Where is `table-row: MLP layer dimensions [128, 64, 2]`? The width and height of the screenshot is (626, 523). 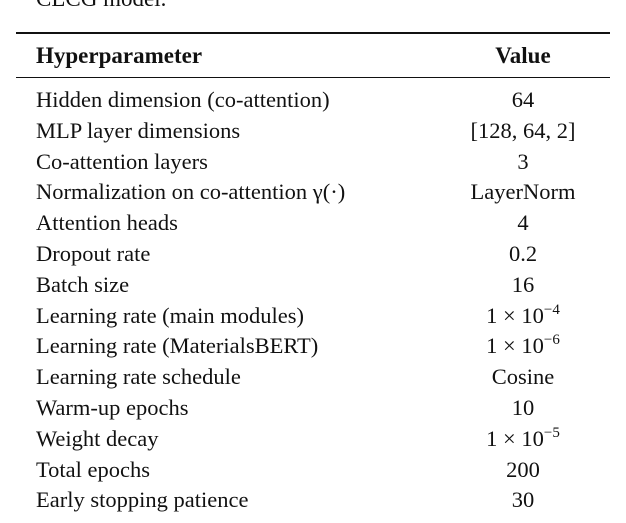 table-row: MLP layer dimensions [128, 64, 2] is located at coordinates (313, 131).